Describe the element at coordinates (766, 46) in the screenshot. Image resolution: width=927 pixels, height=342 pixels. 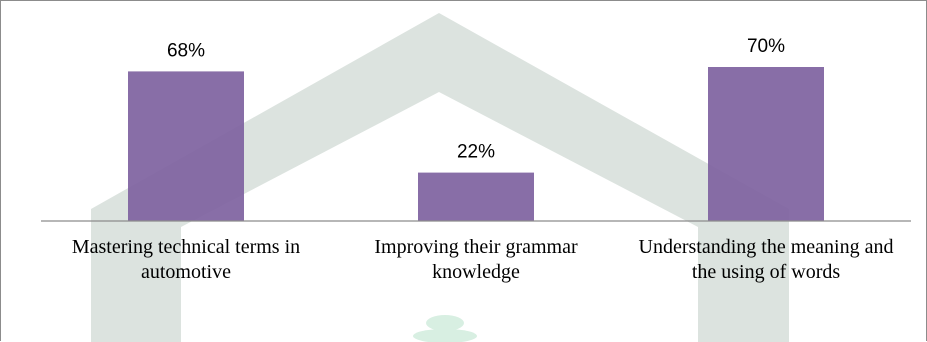
I see `data-label-3: 70%` at that location.